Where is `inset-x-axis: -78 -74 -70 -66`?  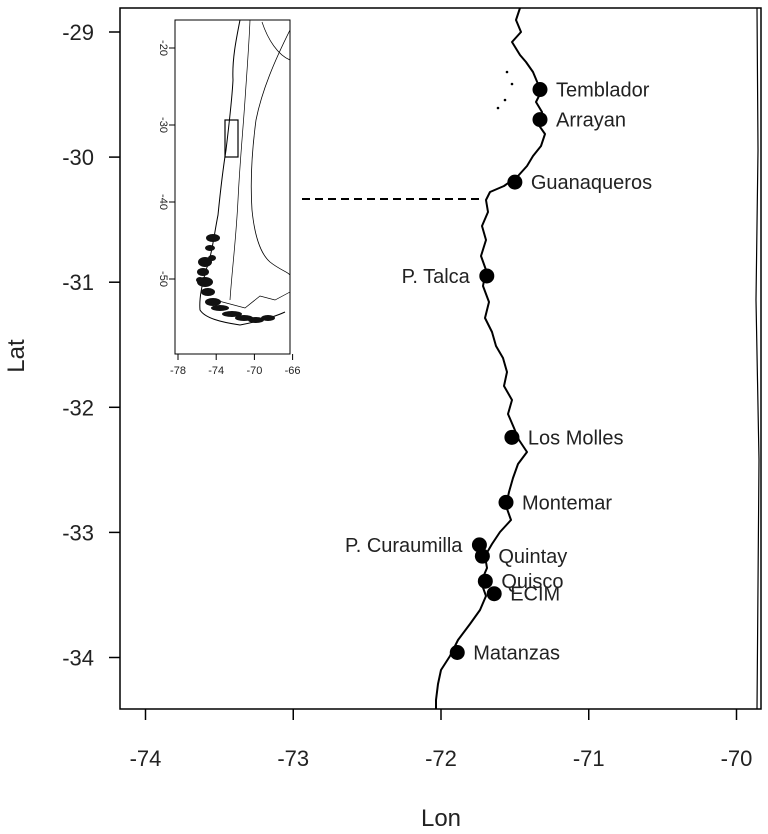
inset-x-axis: -78 -74 -70 -66 is located at coordinates (235, 365).